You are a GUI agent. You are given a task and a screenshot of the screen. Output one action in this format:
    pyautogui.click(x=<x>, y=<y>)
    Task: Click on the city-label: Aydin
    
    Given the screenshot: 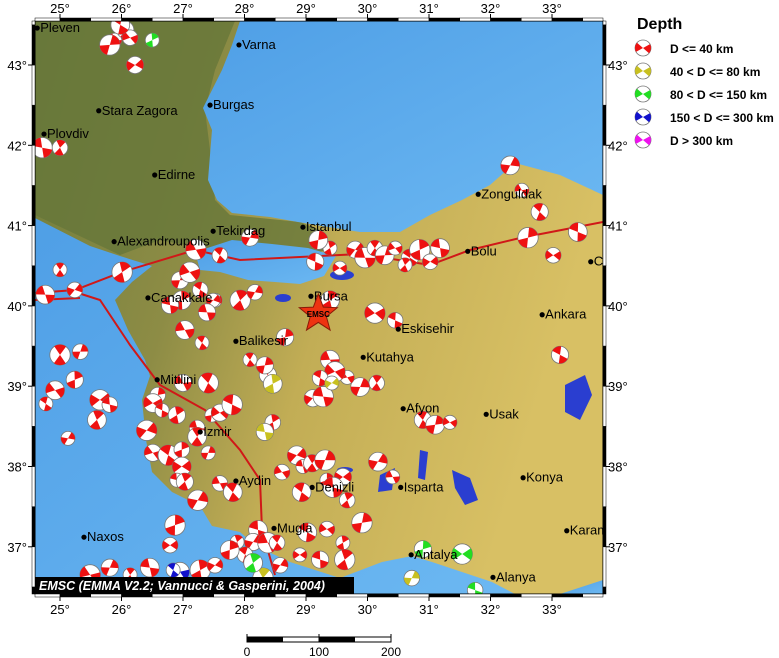 What is the action you would take?
    pyautogui.click(x=255, y=480)
    